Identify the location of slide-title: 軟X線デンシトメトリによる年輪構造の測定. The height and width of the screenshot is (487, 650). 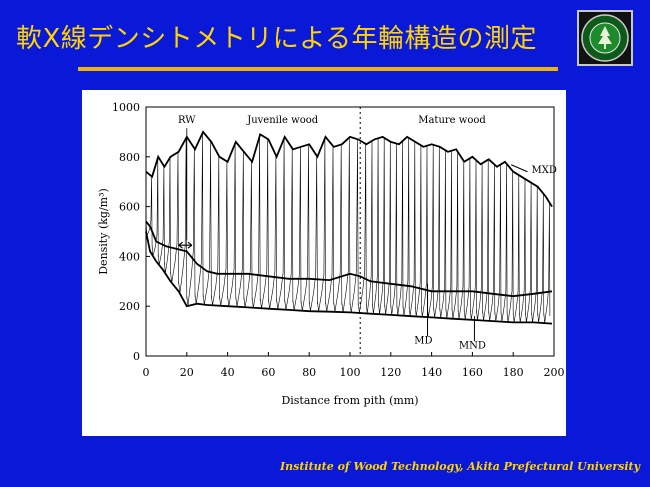
(277, 39).